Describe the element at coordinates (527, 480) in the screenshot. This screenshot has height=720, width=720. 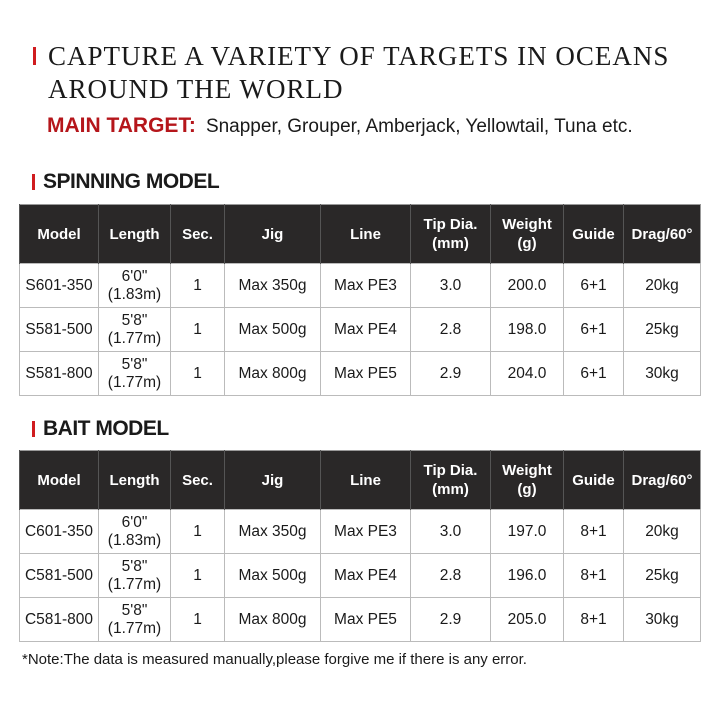
I see `column-header: Weight (g)` at that location.